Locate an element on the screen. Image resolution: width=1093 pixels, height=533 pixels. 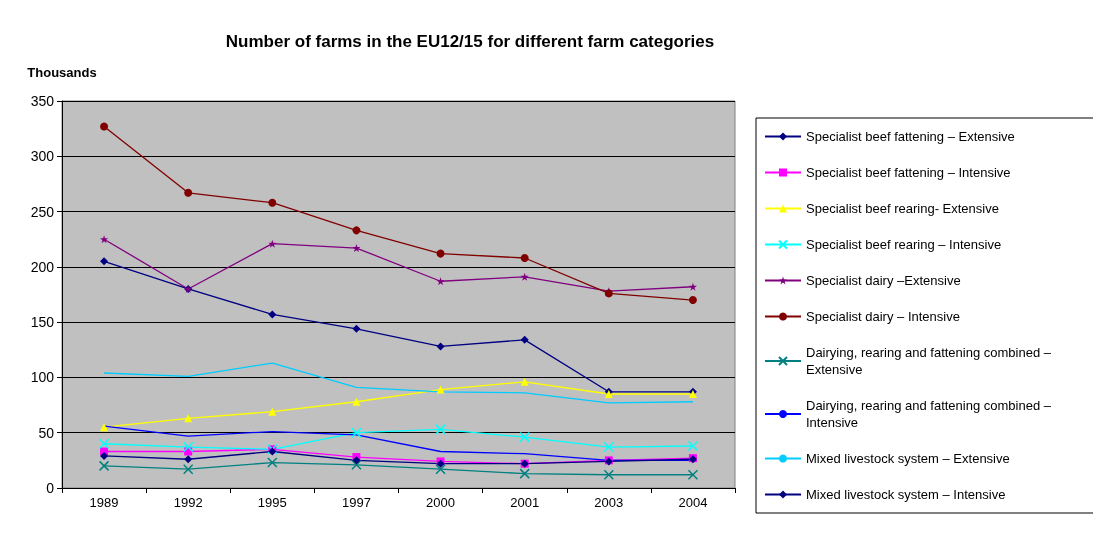
legend-label: Specialist dairy – Intensive is located at coordinates (883, 316).